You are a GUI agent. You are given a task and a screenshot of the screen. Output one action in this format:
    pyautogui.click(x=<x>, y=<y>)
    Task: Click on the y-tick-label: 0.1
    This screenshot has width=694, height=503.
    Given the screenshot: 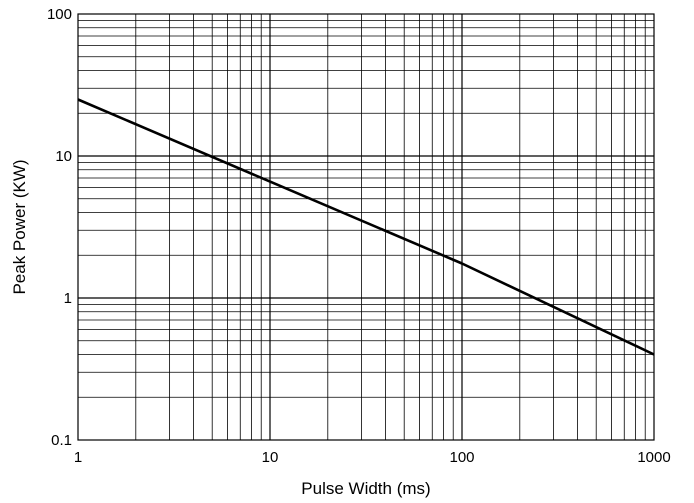 What is the action you would take?
    pyautogui.click(x=61, y=440)
    